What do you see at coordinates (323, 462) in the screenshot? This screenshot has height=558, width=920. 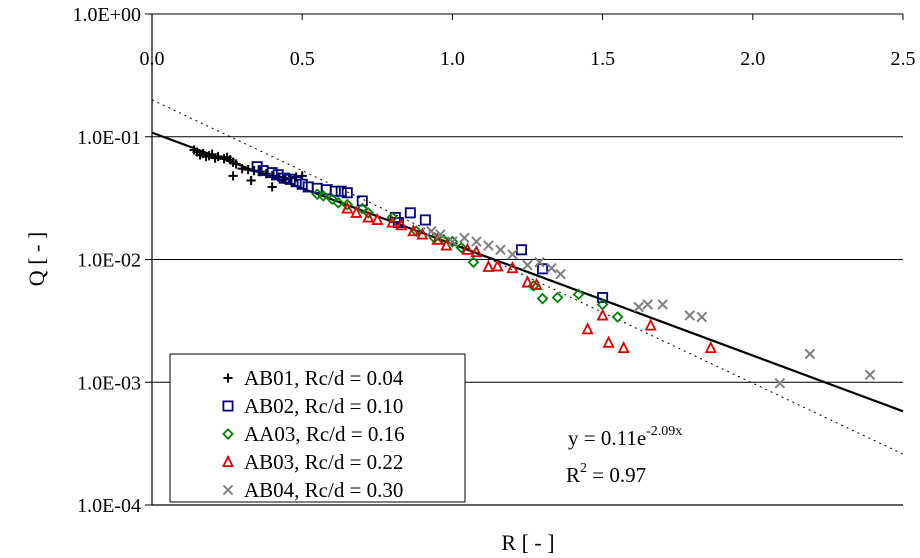 I see `legend-label-series-4: AB03, Rc/d = 0.22` at bounding box center [323, 462].